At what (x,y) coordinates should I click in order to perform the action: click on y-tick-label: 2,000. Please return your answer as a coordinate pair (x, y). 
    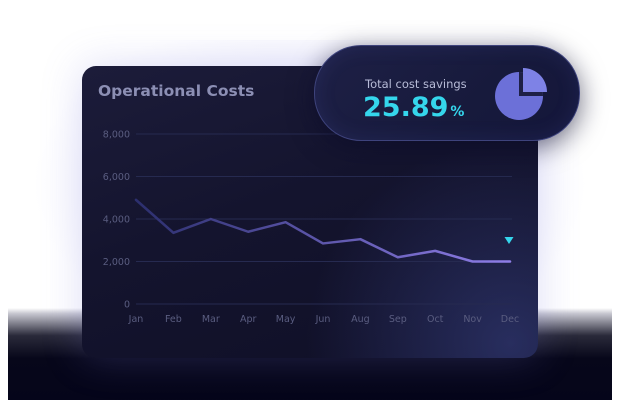
    Looking at the image, I should click on (116, 262).